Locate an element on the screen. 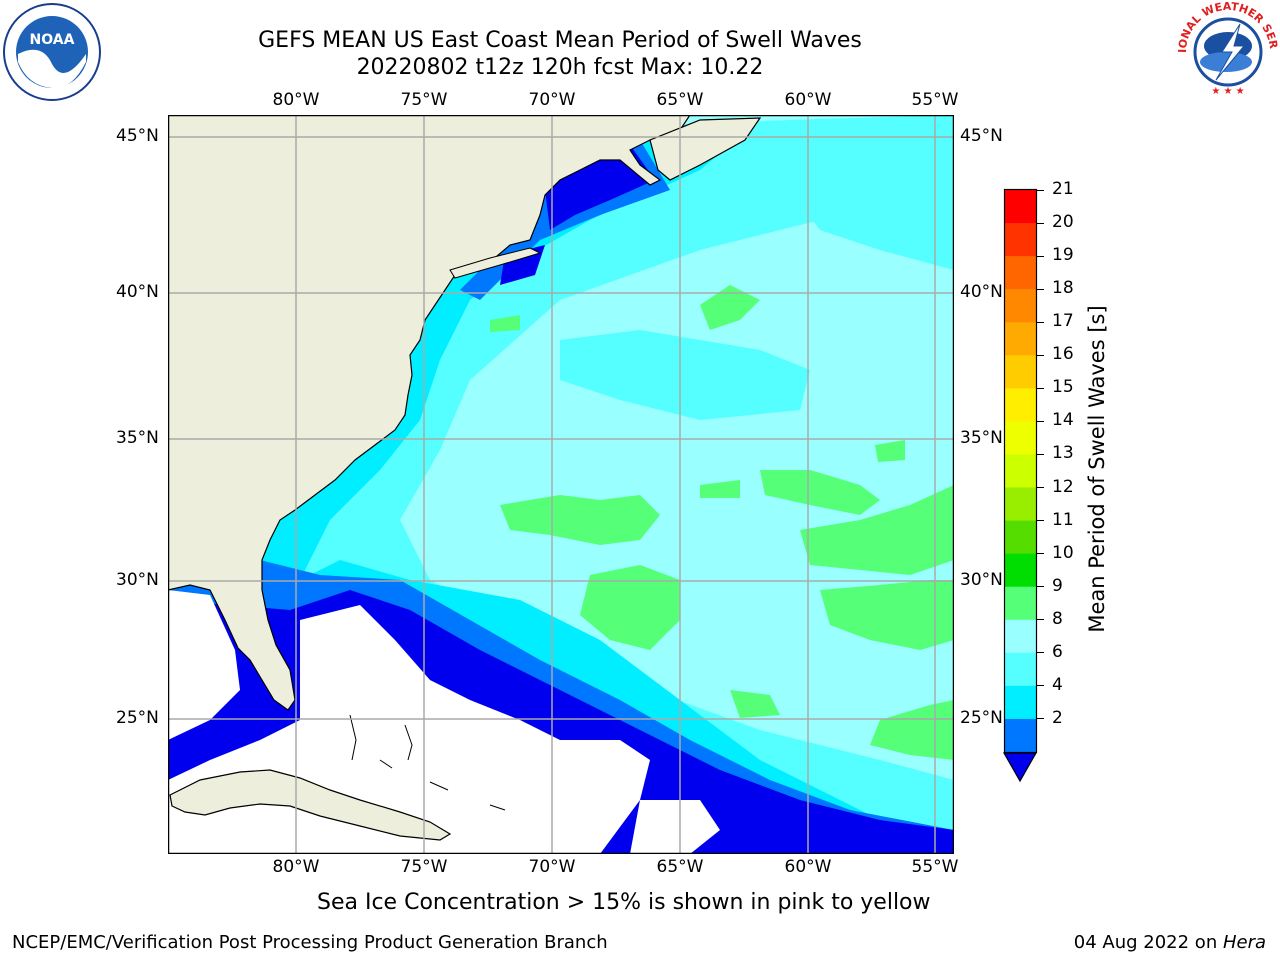 This screenshot has width=1280, height=960. land-long-island is located at coordinates (495, 263).